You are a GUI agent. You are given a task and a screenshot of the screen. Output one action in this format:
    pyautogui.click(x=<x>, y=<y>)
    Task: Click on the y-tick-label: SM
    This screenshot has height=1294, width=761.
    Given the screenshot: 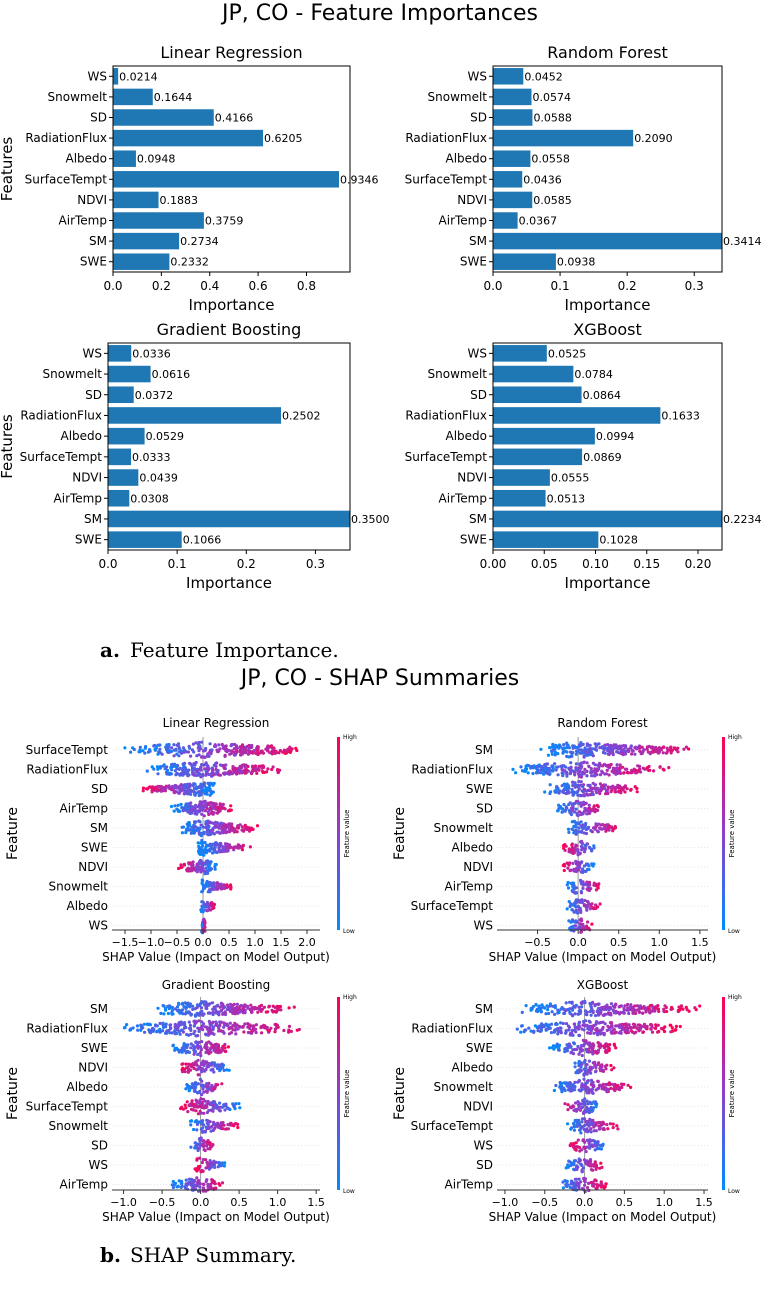 What is the action you would take?
    pyautogui.click(x=98, y=241)
    